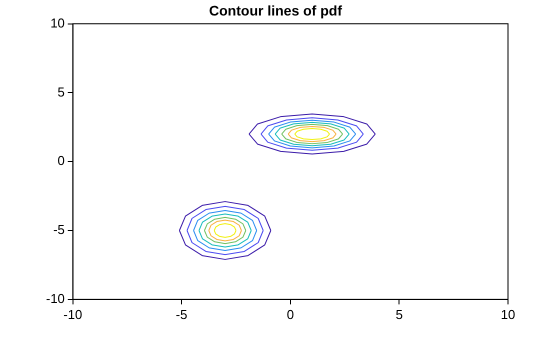 The width and height of the screenshot is (560, 337). What do you see at coordinates (61, 92) in the screenshot?
I see `y-tick-label: 5` at bounding box center [61, 92].